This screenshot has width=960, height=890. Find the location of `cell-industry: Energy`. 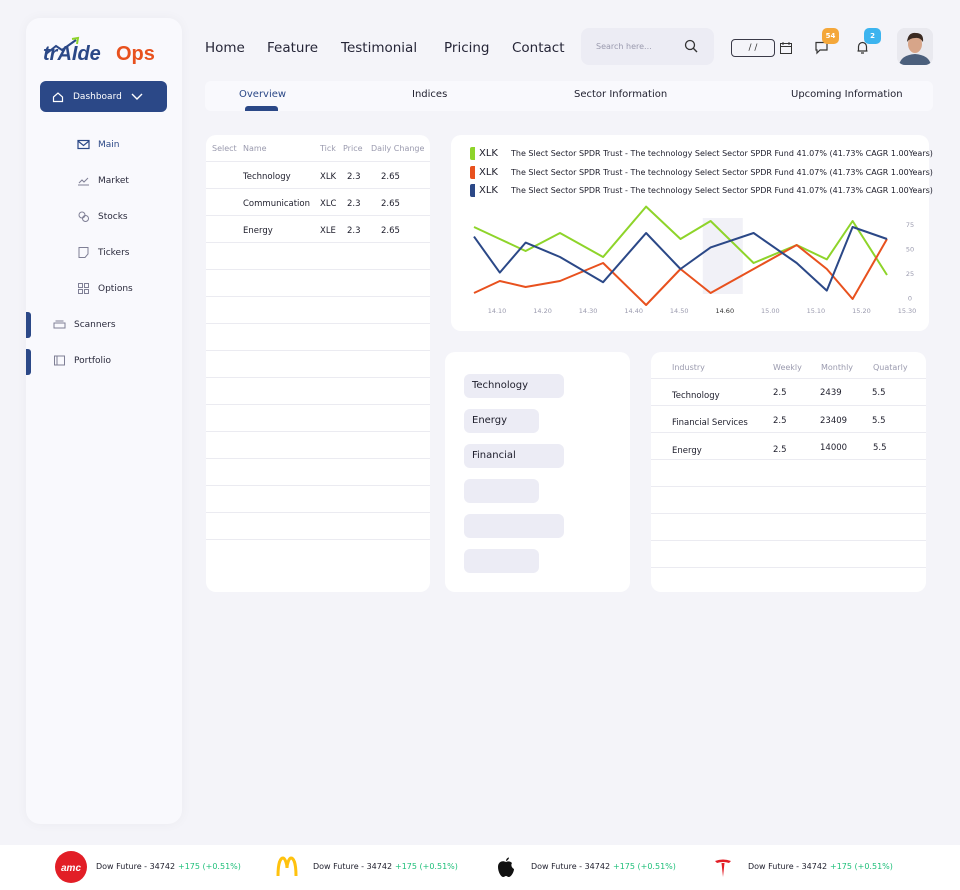

cell-industry: Energy is located at coordinates (687, 451).